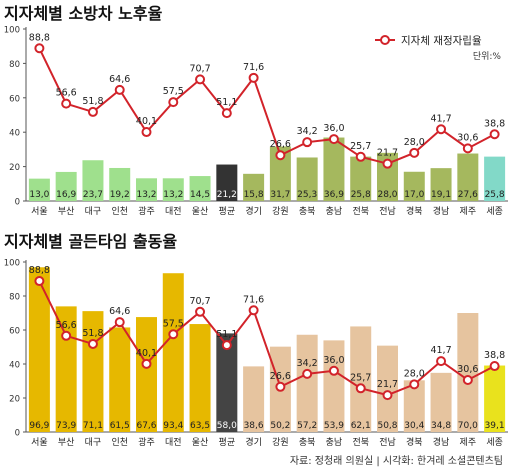  Describe the element at coordinates (307, 211) in the screenshot. I see `top-category-label: 충북` at that location.